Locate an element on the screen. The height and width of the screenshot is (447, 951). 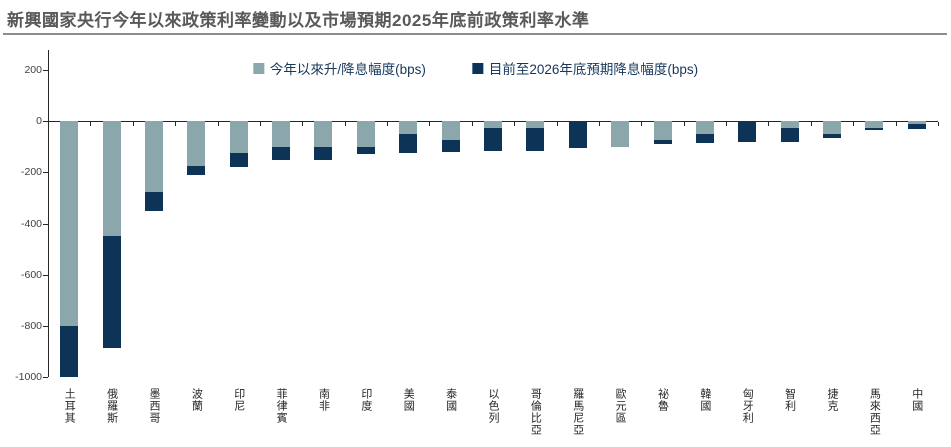
legend-label-expected: 目前至2026年底預期降息幅度(bps) is located at coordinates (593, 69).